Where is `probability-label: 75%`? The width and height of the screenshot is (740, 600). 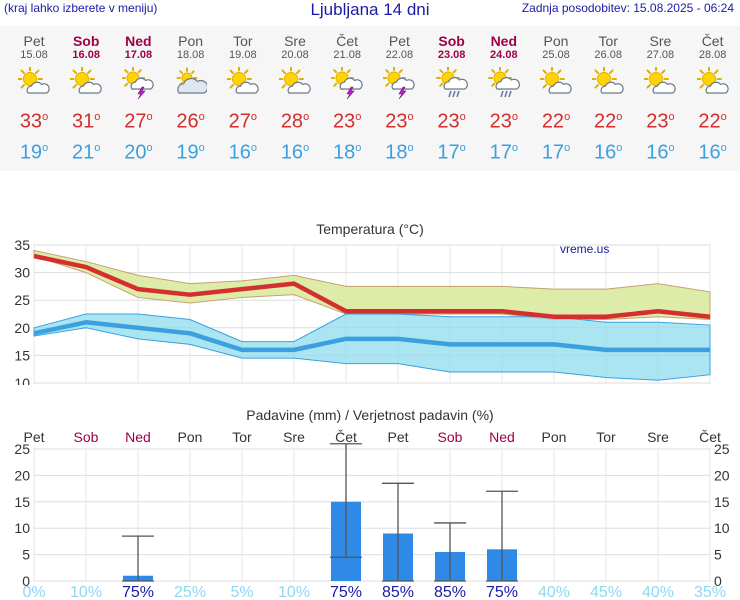
probability-label: 75% is located at coordinates (502, 592).